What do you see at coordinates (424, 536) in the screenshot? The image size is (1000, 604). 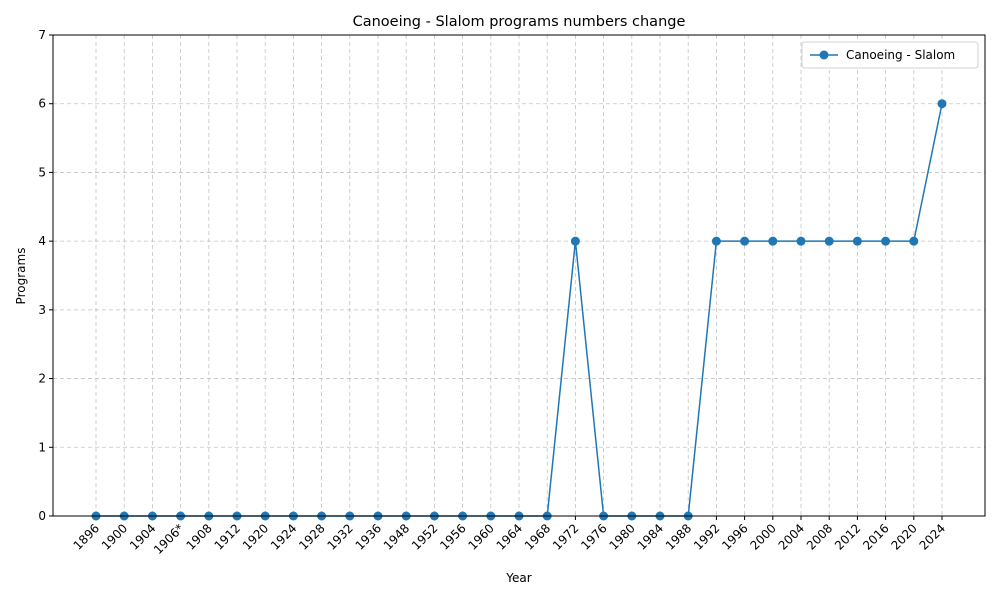 I see `x-tick-label: 1952` at bounding box center [424, 536].